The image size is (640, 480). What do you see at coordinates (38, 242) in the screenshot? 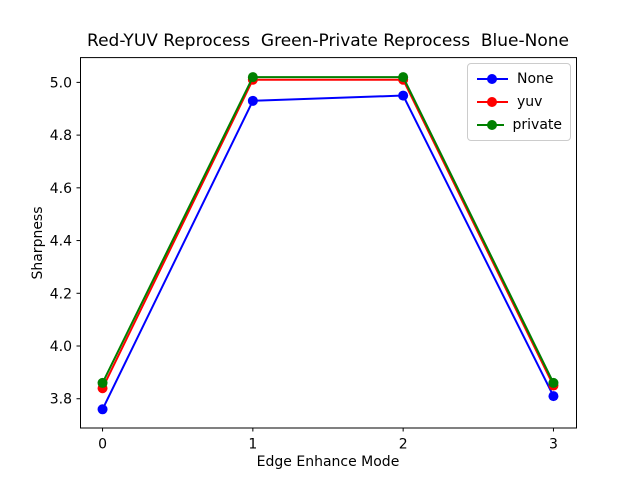
I see `y-axis-label: Sharpness` at bounding box center [38, 242].